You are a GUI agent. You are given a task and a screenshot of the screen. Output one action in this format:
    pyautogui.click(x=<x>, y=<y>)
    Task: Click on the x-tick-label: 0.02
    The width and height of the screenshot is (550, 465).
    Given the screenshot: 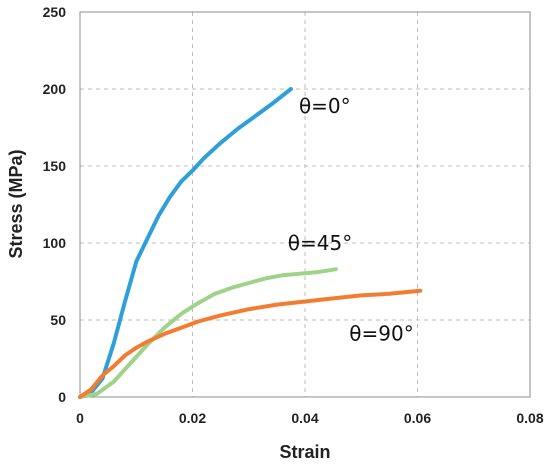 What is the action you would take?
    pyautogui.click(x=192, y=418)
    